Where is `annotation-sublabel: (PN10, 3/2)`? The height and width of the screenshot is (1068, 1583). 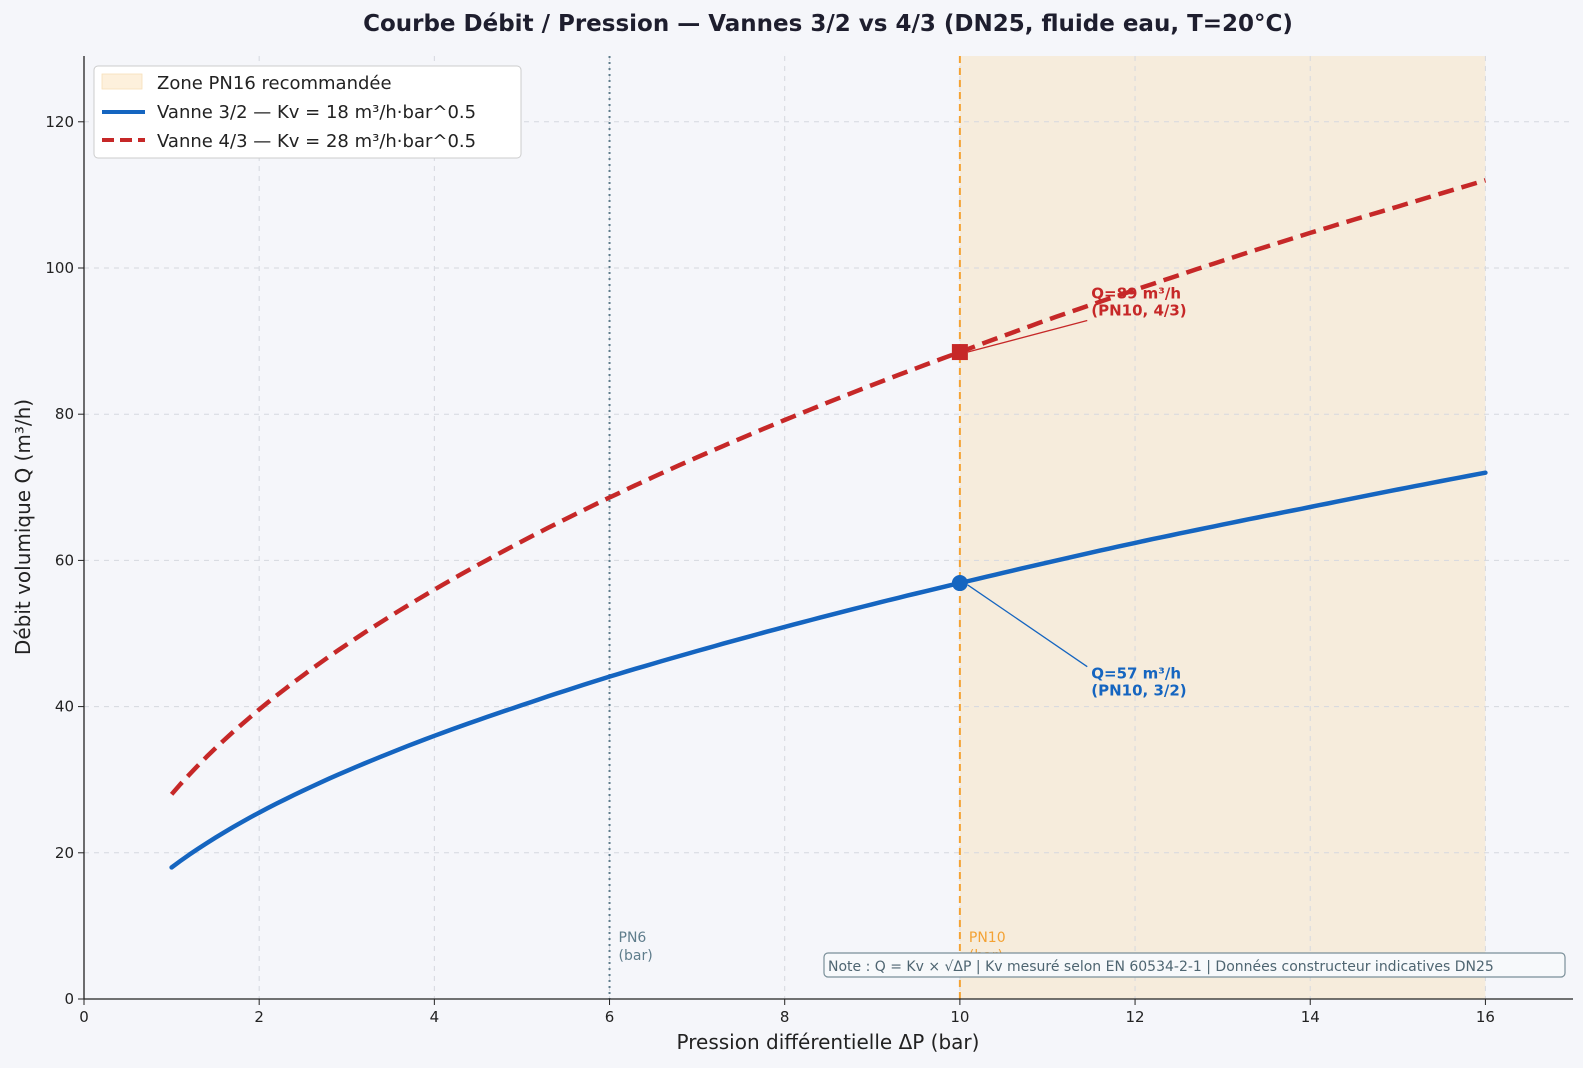 annotation-sublabel: (PN10, 3/2) is located at coordinates (1138, 691).